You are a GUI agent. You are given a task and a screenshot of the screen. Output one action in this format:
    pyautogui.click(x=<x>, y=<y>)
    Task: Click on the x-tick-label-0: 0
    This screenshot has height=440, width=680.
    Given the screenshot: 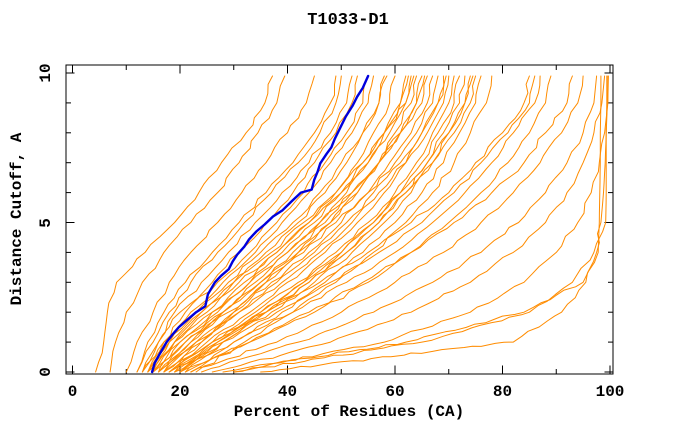 What is the action you would take?
    pyautogui.click(x=72, y=392)
    